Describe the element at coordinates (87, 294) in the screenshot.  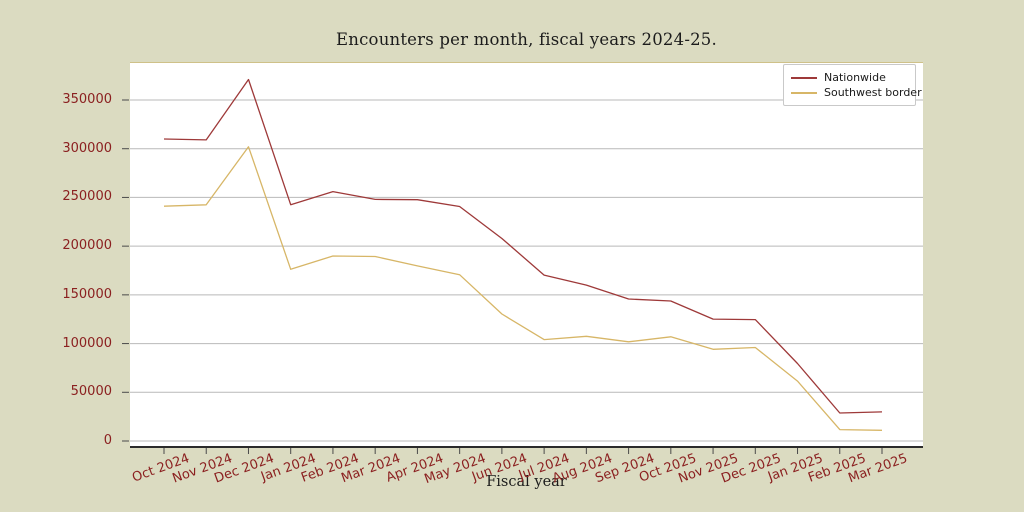
I see `y-tick-label: 150000` at that location.